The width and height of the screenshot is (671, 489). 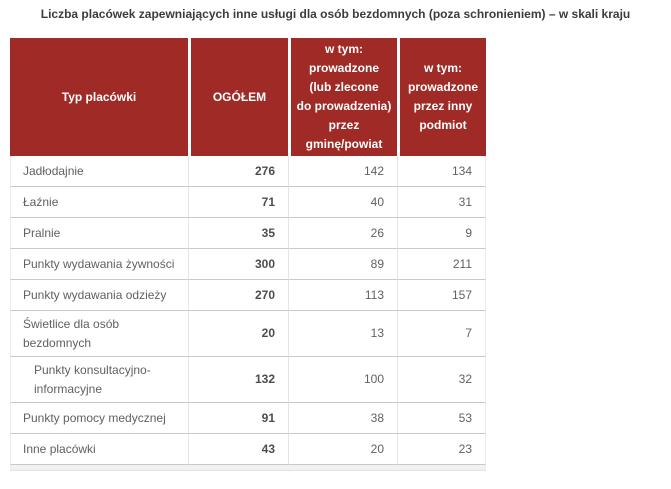 I want to click on cell-by-other: 32, so click(x=441, y=380).